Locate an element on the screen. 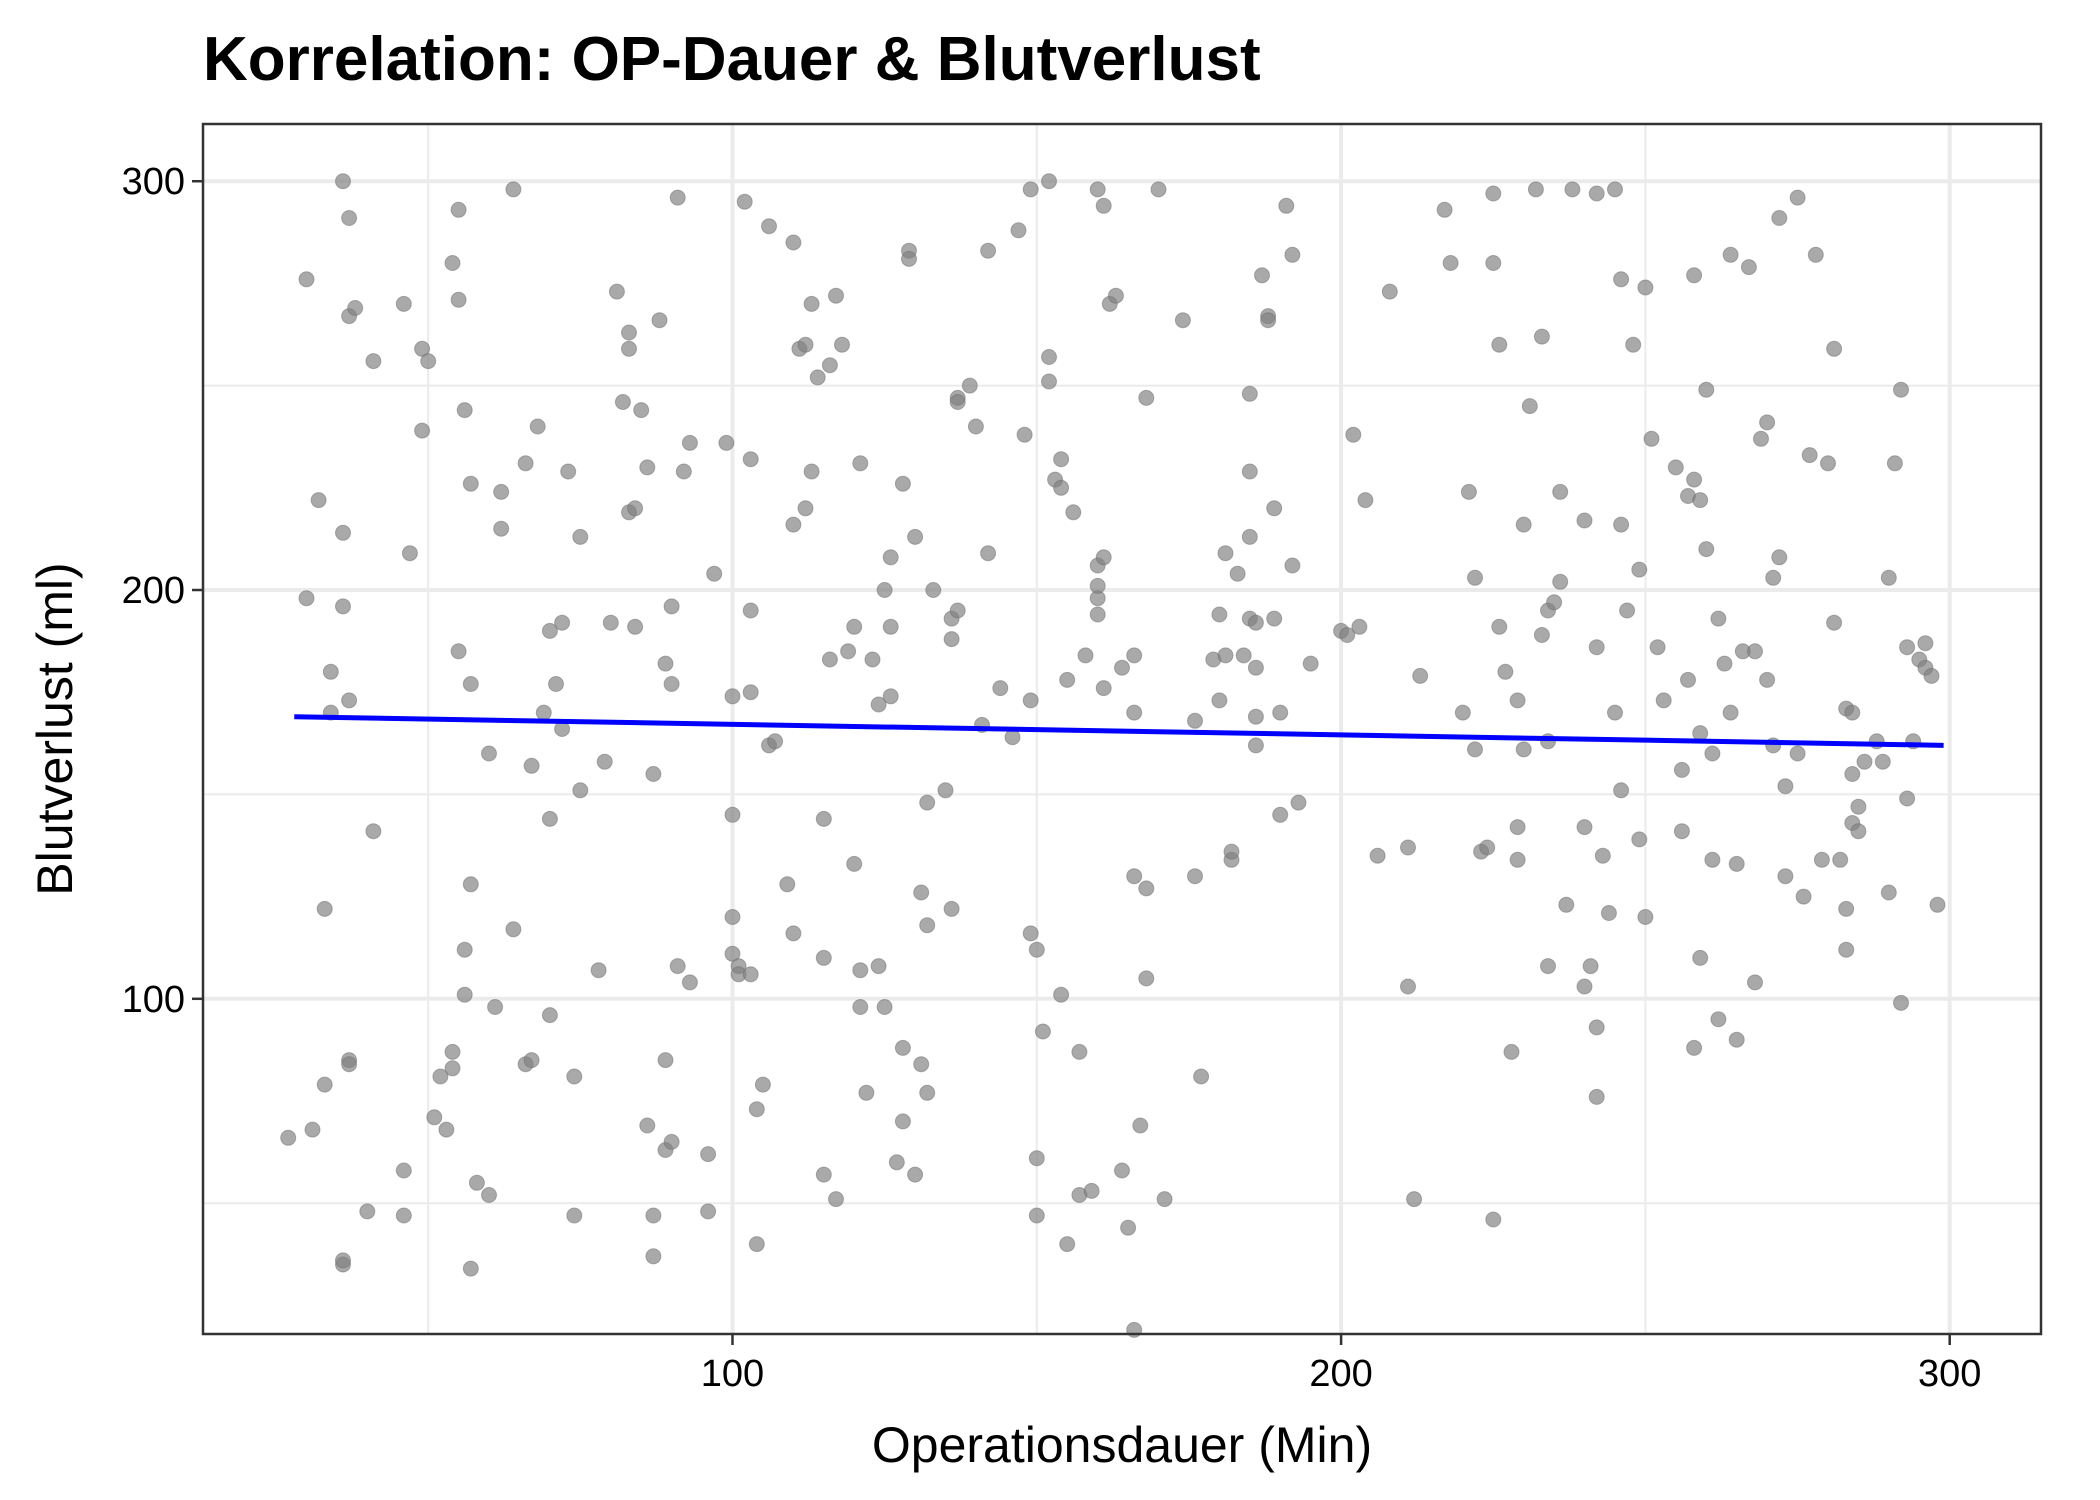 This screenshot has width=2100, height=1500. x-axis-title: Operationsdauer (Min) is located at coordinates (1122, 1445).